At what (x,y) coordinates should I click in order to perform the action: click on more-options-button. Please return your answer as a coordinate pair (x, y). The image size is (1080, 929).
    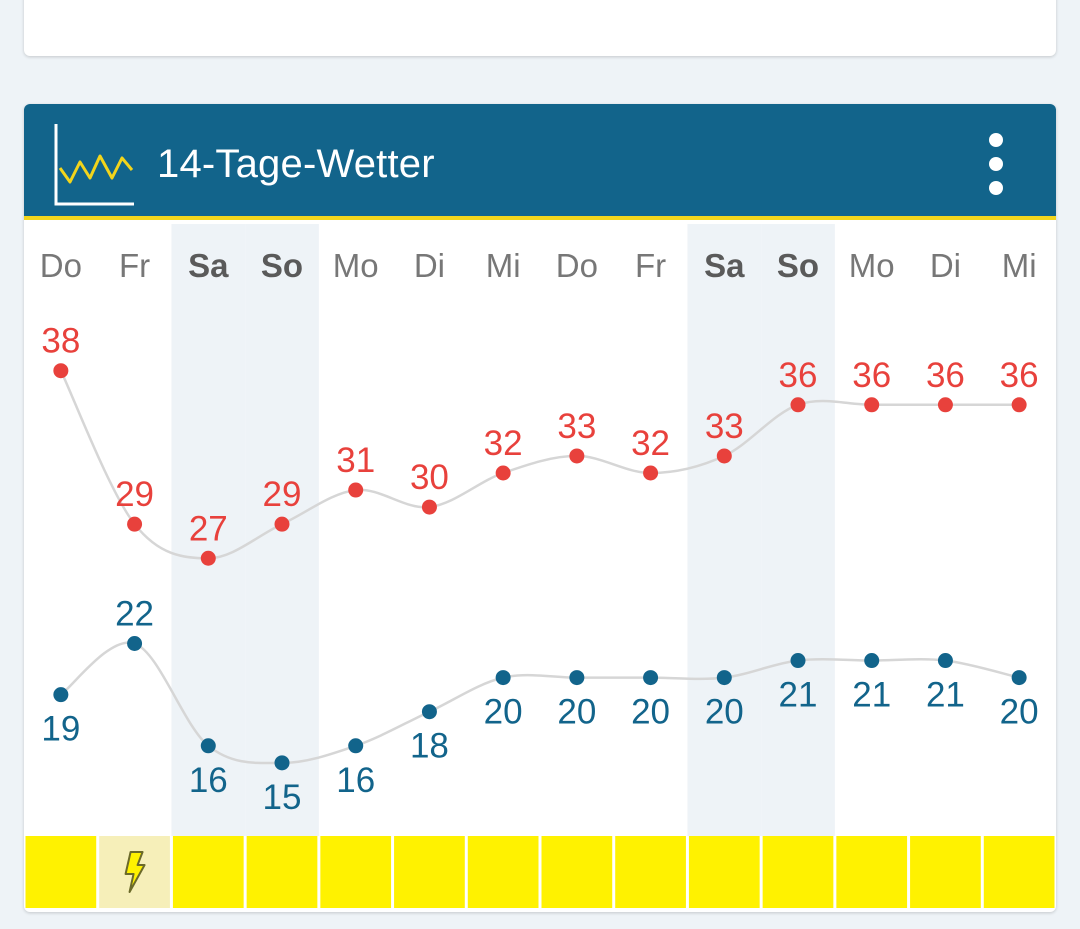
    Looking at the image, I should click on (996, 164).